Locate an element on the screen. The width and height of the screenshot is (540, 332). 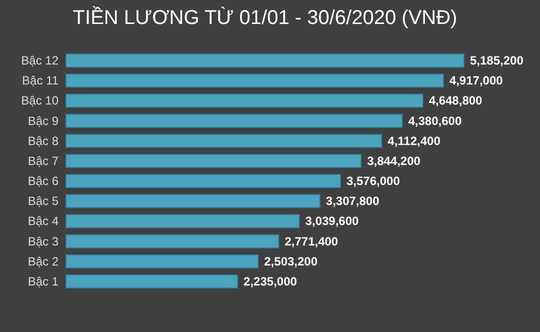
y-tick-label: Bậc 12 is located at coordinates (40, 61).